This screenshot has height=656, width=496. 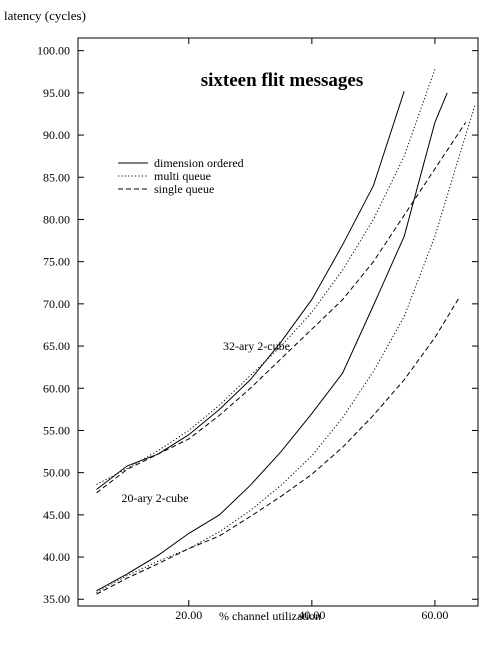 What do you see at coordinates (56, 135) in the screenshot?
I see `y-tick-label: 90.00` at bounding box center [56, 135].